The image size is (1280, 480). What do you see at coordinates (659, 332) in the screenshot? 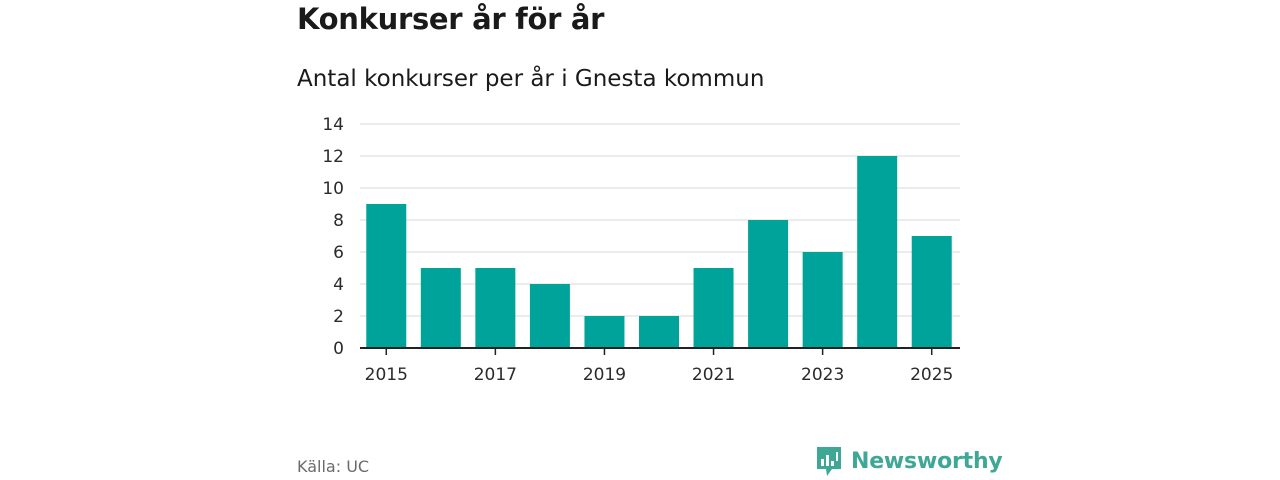
I see `bar-2020` at bounding box center [659, 332].